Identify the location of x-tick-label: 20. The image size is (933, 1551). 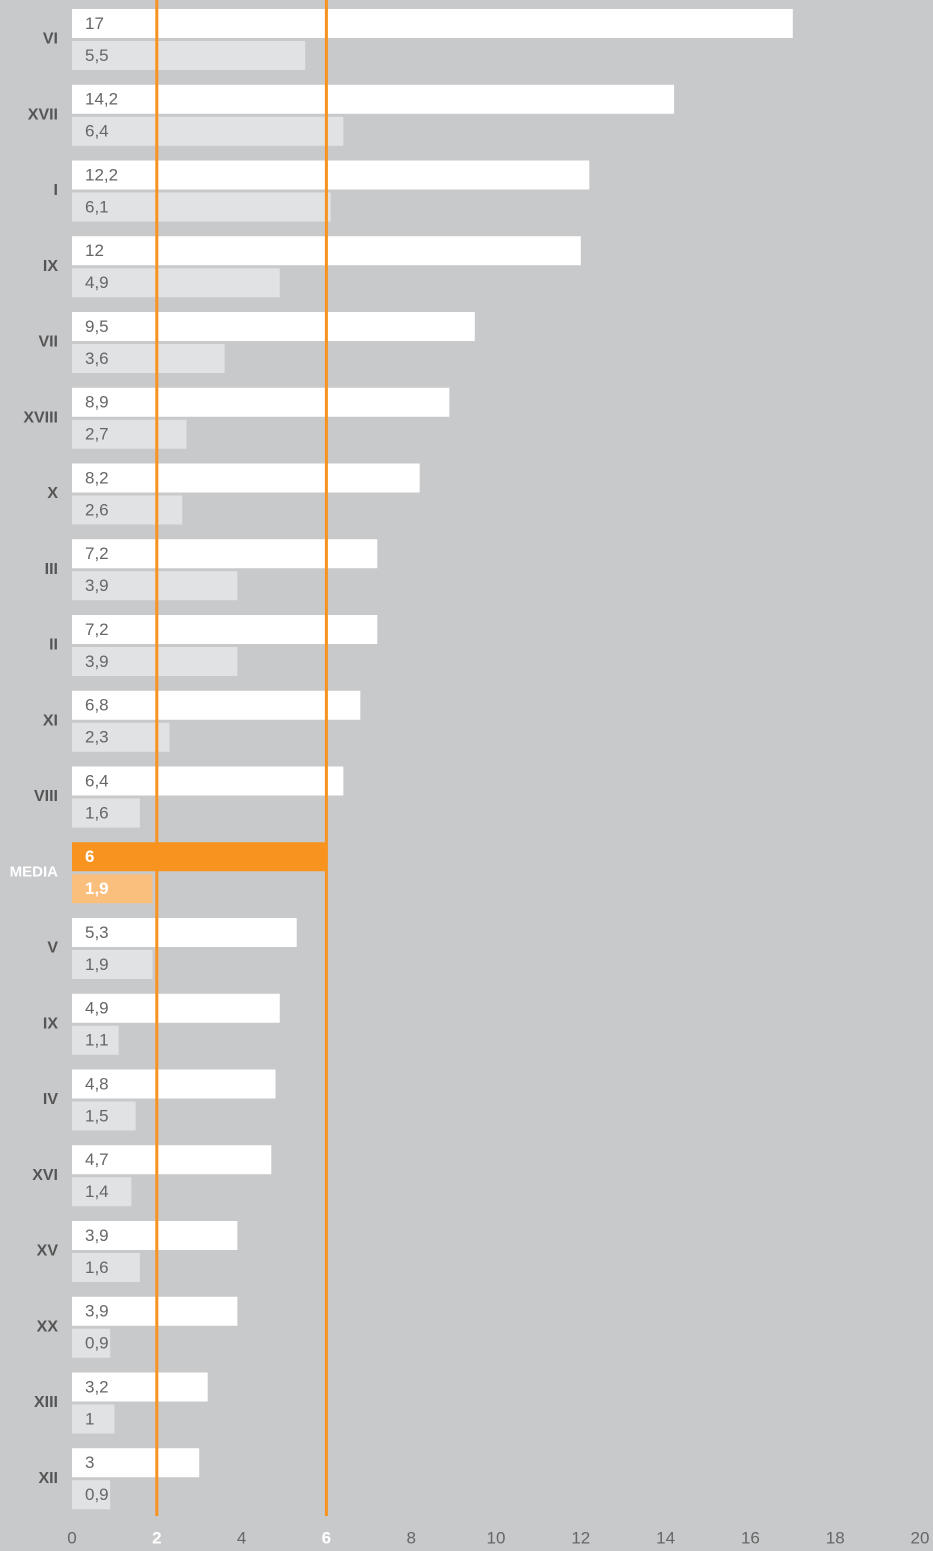
(920, 1537).